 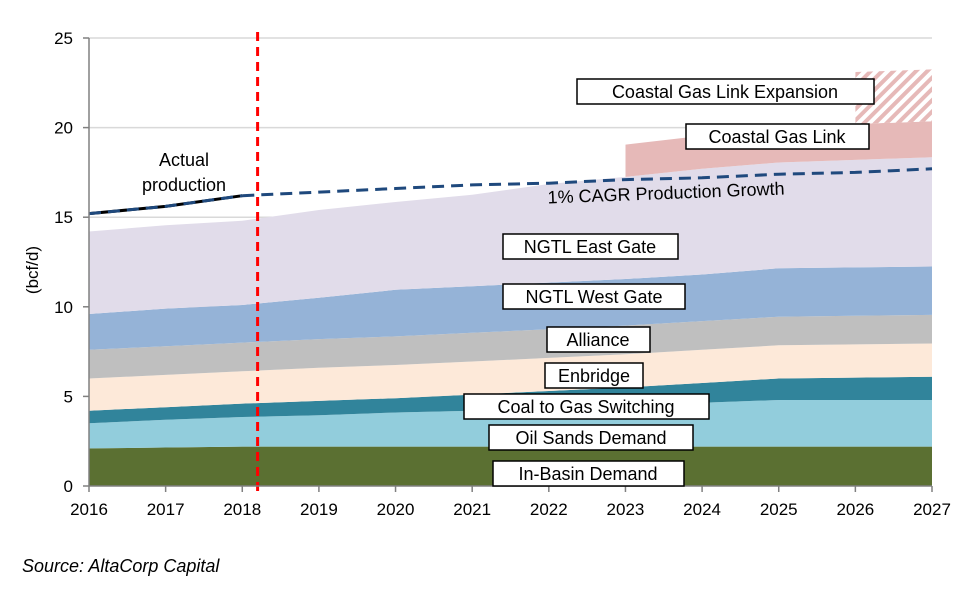 I want to click on label-coal-to-gas: Coal to Gas Switching, so click(x=586, y=406).